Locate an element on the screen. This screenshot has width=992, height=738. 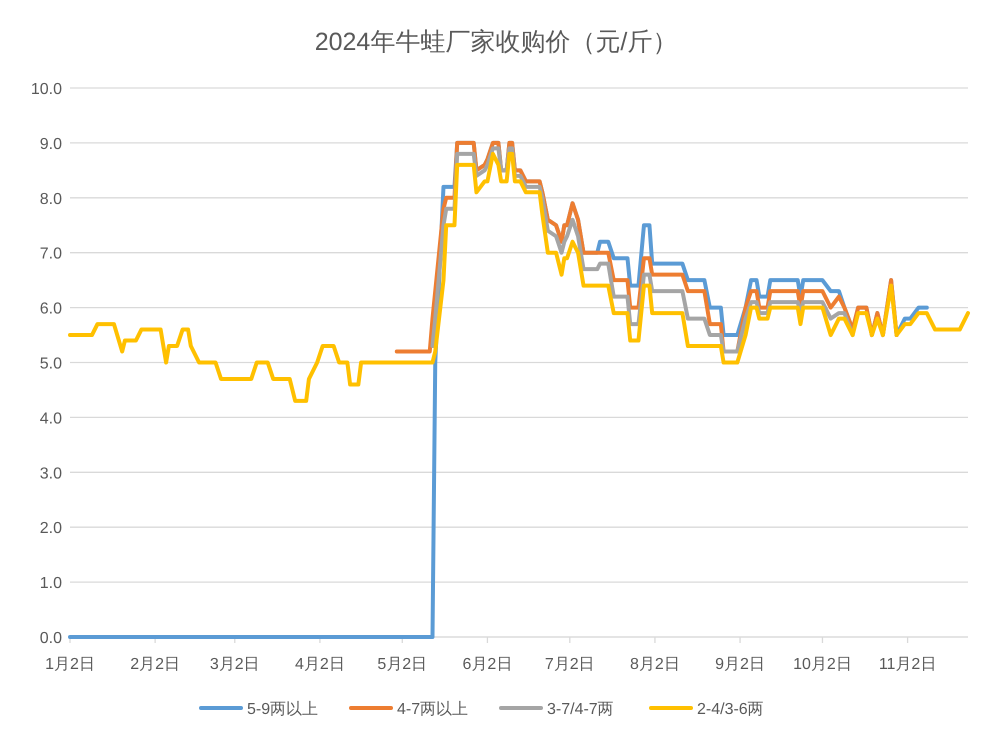
x-tick-label: 8月2日 is located at coordinates (655, 664).